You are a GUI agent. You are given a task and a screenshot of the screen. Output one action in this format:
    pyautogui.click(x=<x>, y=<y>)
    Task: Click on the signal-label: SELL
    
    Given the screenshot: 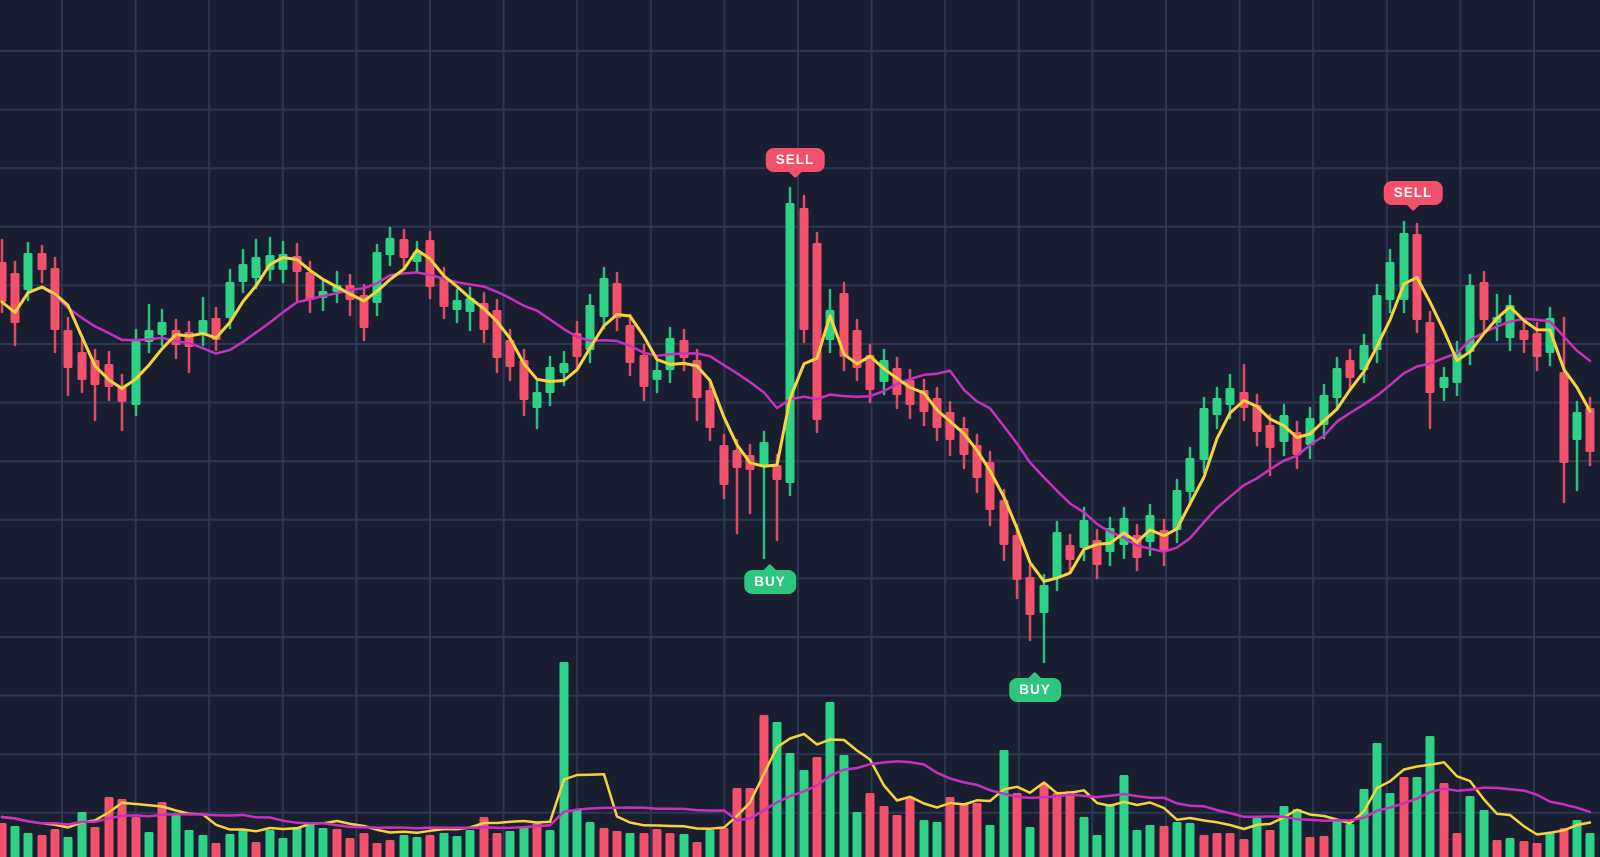 What is the action you would take?
    pyautogui.click(x=1413, y=192)
    